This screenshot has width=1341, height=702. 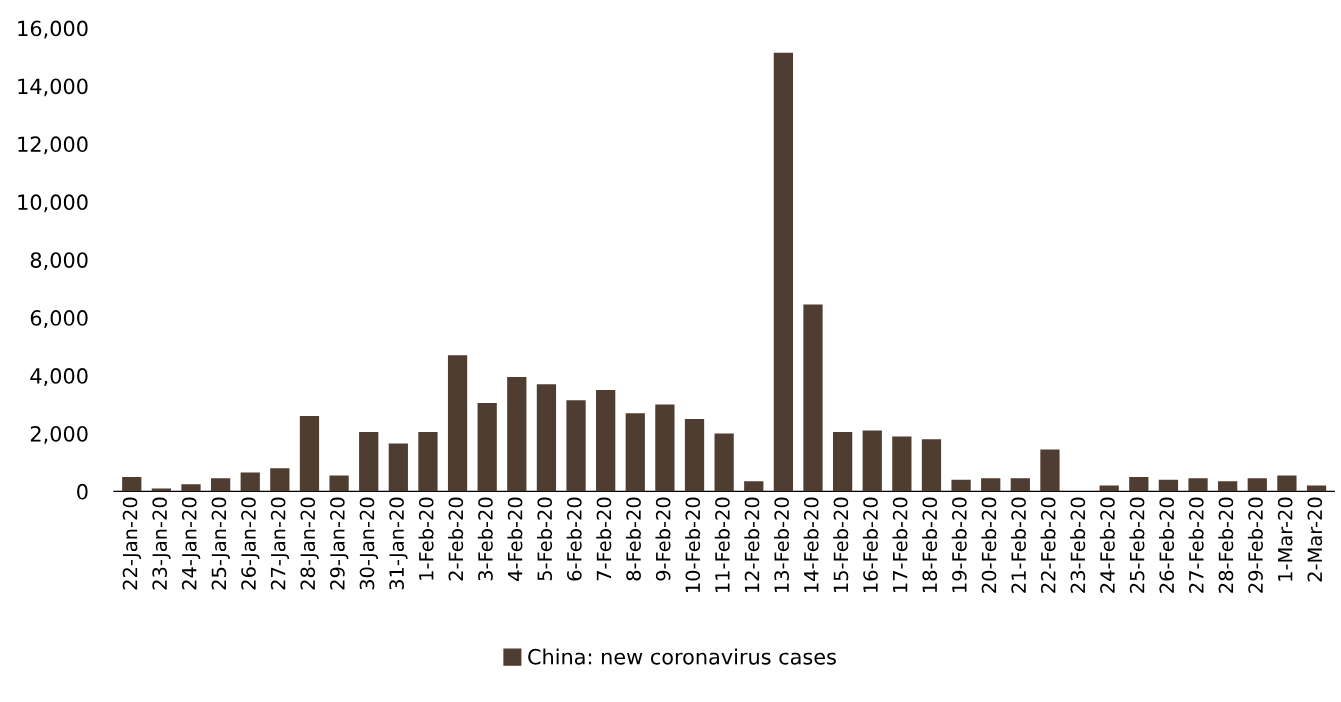 I want to click on x-tick-label: 23-Jan-20, so click(x=161, y=543).